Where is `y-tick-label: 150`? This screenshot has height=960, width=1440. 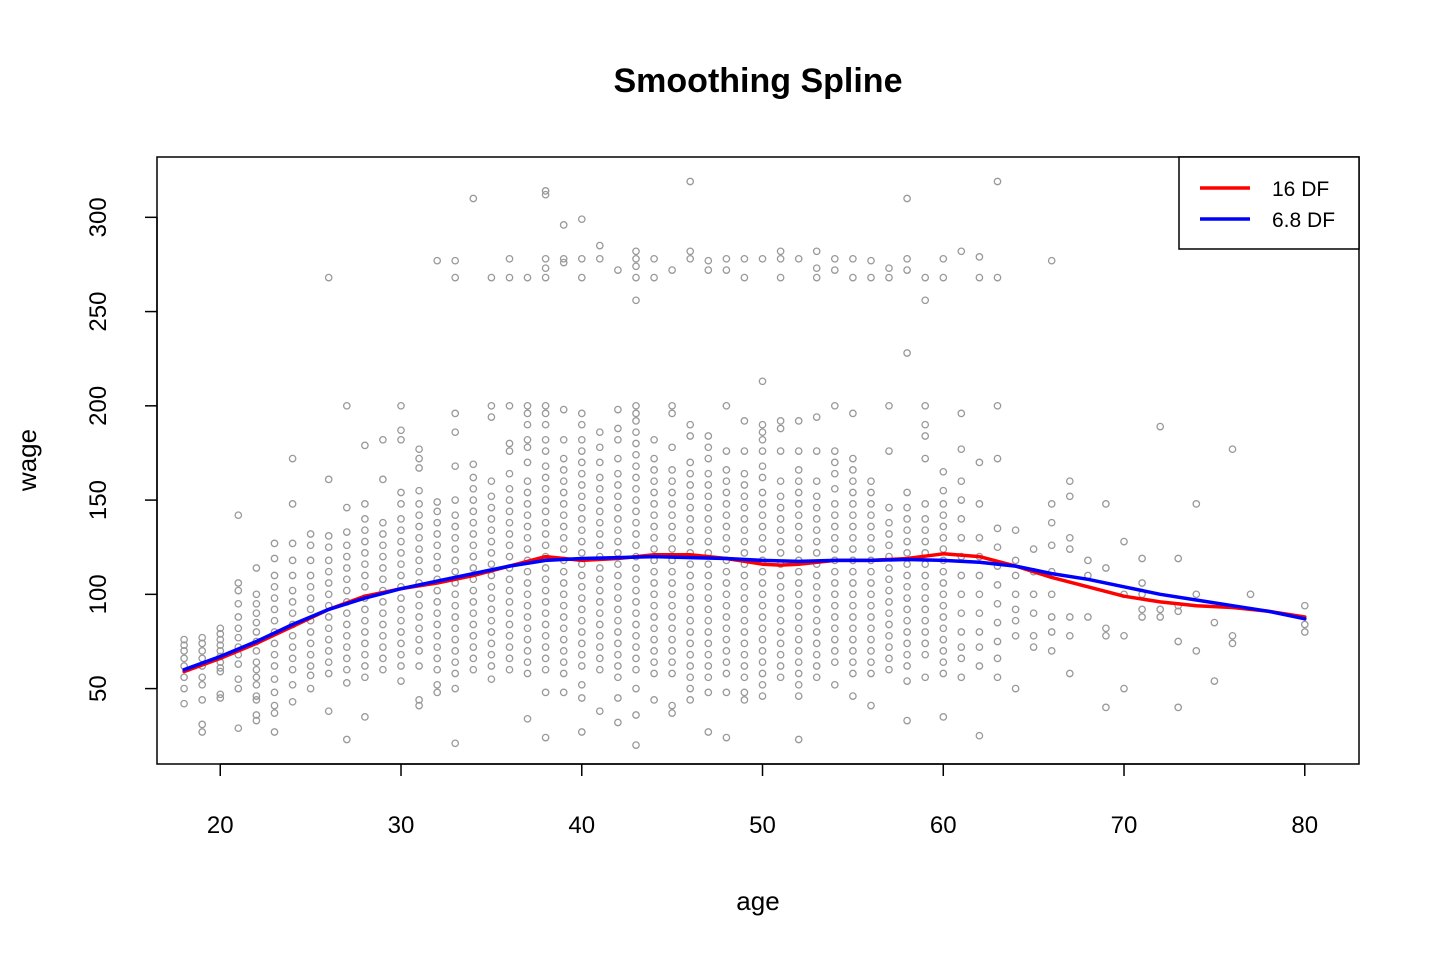 y-tick-label: 150 is located at coordinates (98, 500).